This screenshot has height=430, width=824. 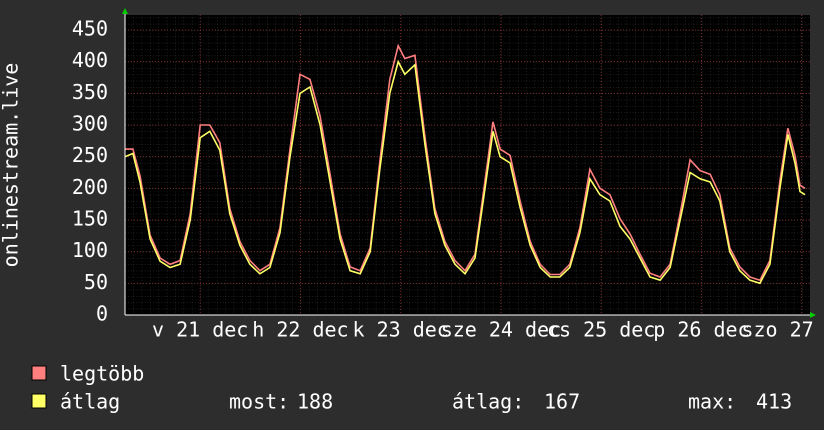 What do you see at coordinates (562, 402) in the screenshot?
I see `stat-value: 167` at bounding box center [562, 402].